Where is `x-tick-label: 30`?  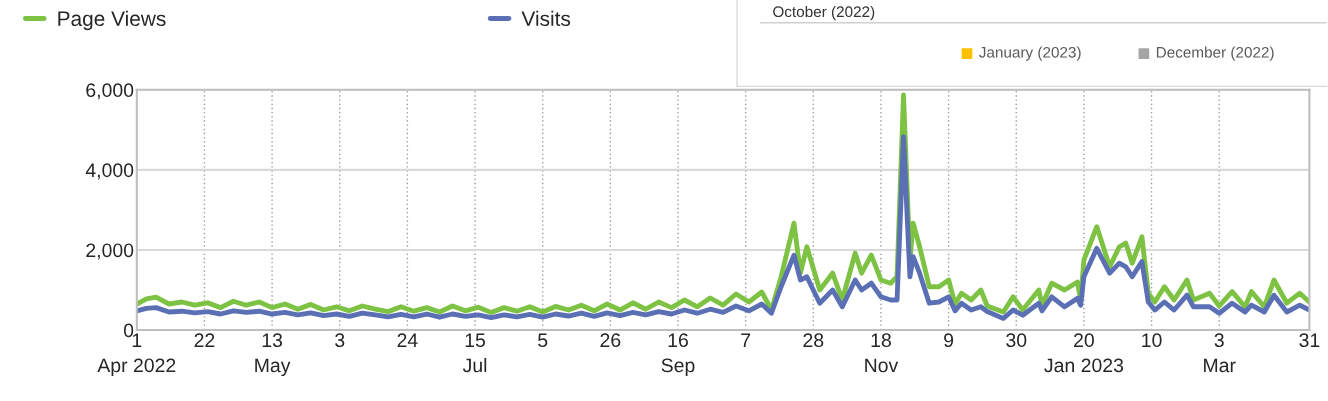 x-tick-label: 30 is located at coordinates (1016, 340).